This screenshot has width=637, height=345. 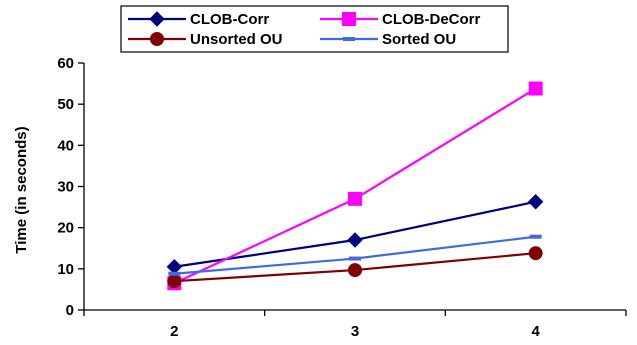 I want to click on y-tick-label: 10, so click(x=65, y=269).